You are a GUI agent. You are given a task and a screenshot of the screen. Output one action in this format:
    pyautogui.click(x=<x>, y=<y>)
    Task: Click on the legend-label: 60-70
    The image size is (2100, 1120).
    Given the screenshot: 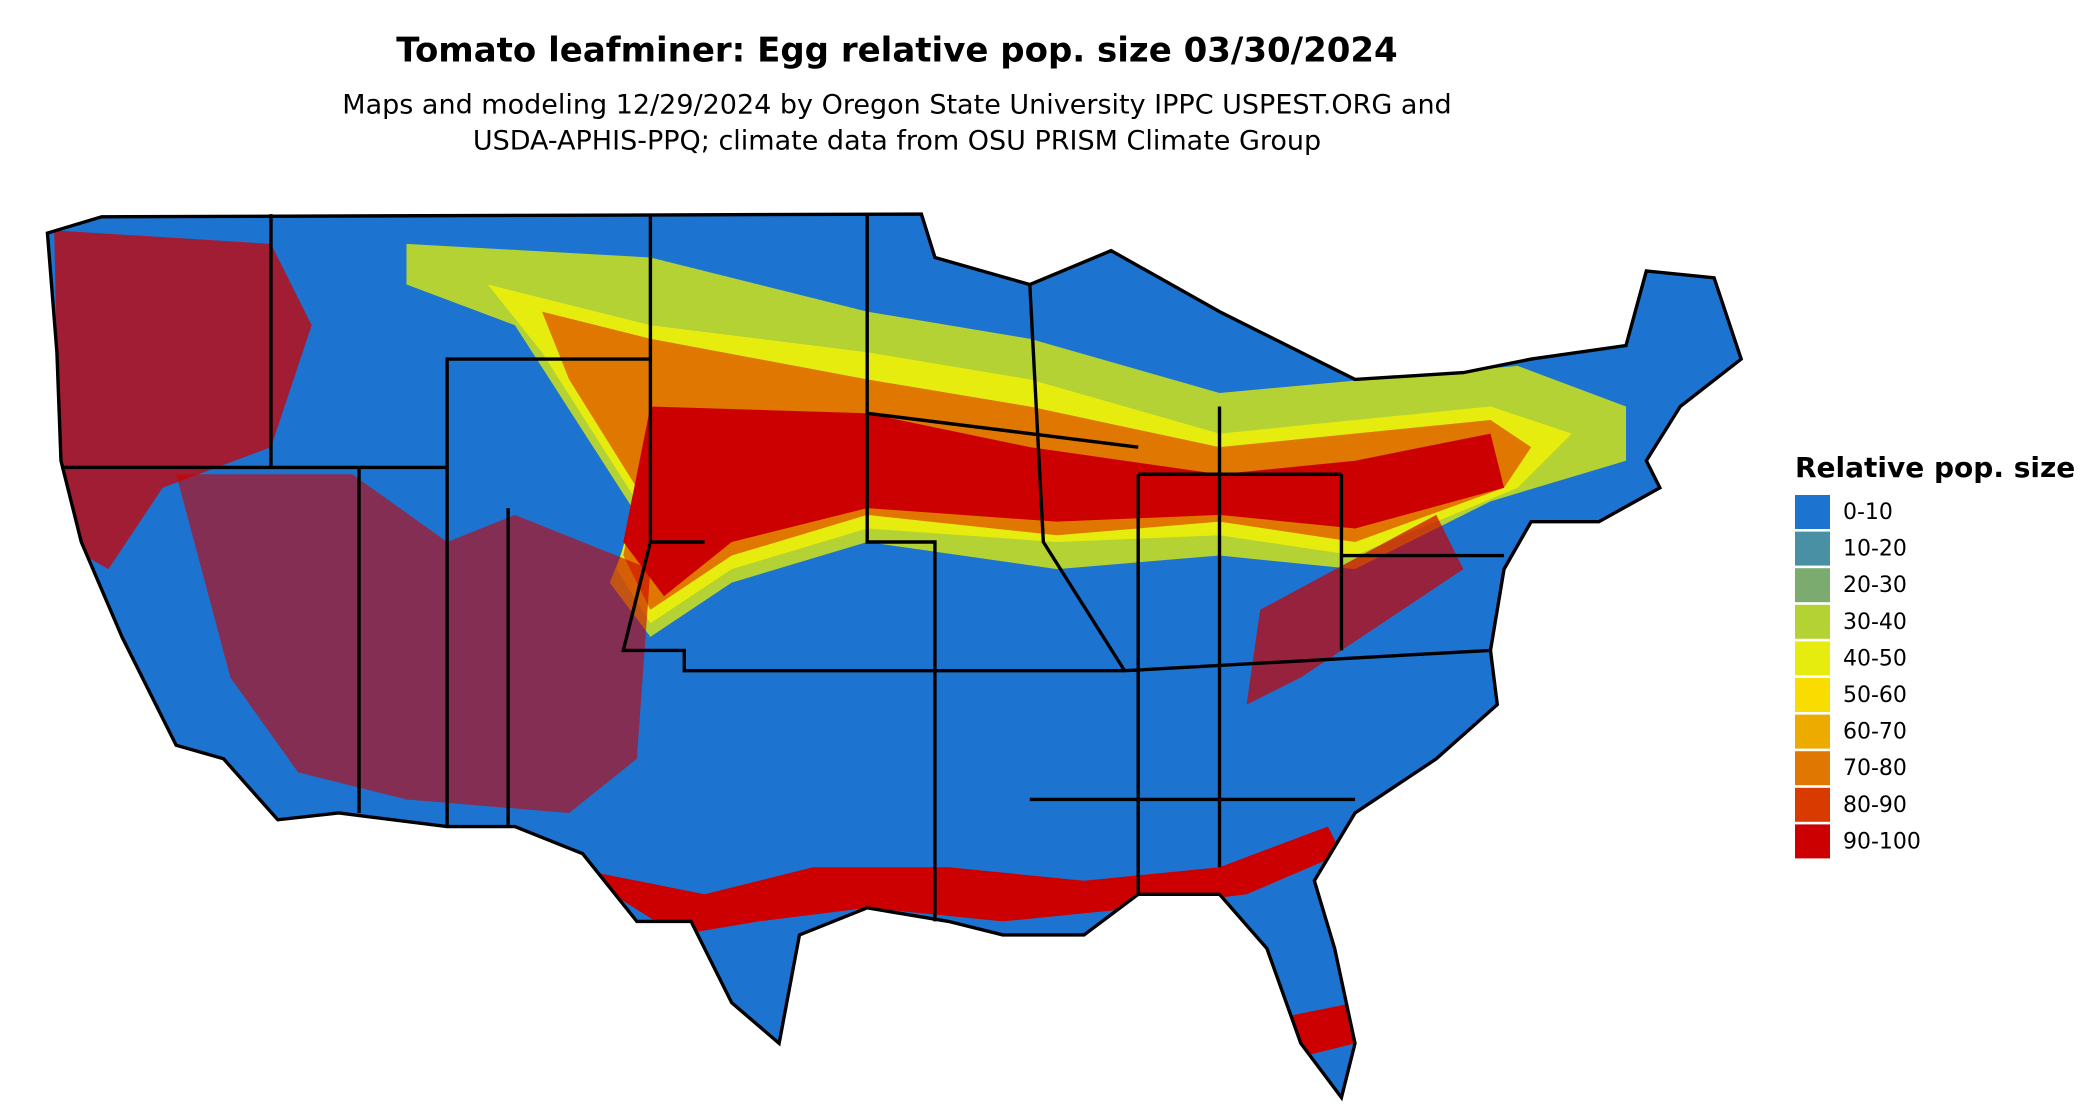 What is the action you would take?
    pyautogui.click(x=1875, y=732)
    